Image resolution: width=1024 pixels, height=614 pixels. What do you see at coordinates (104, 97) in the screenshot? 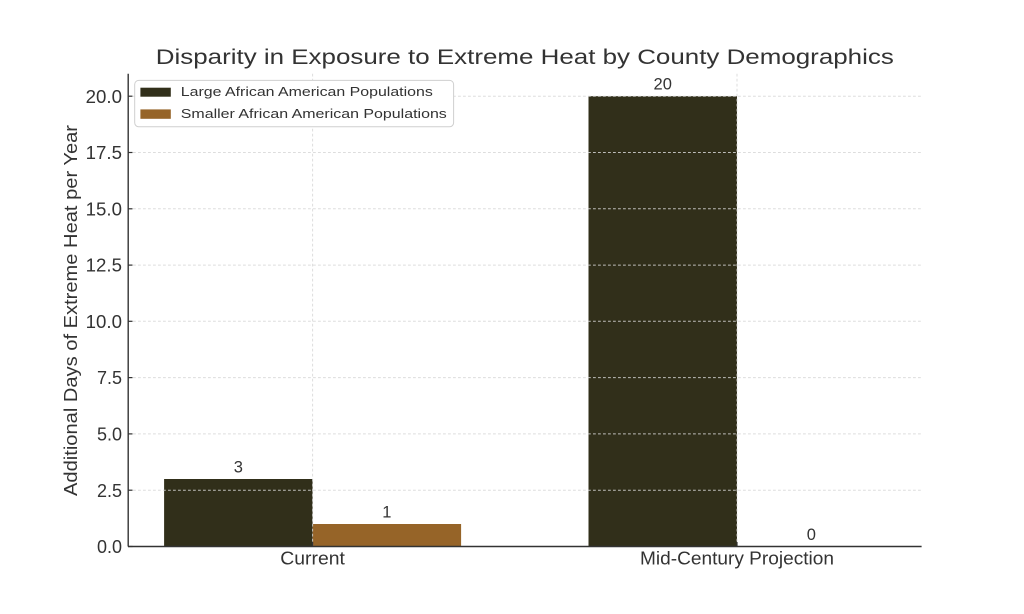
I see `svg-text: 20.0` at bounding box center [104, 97].